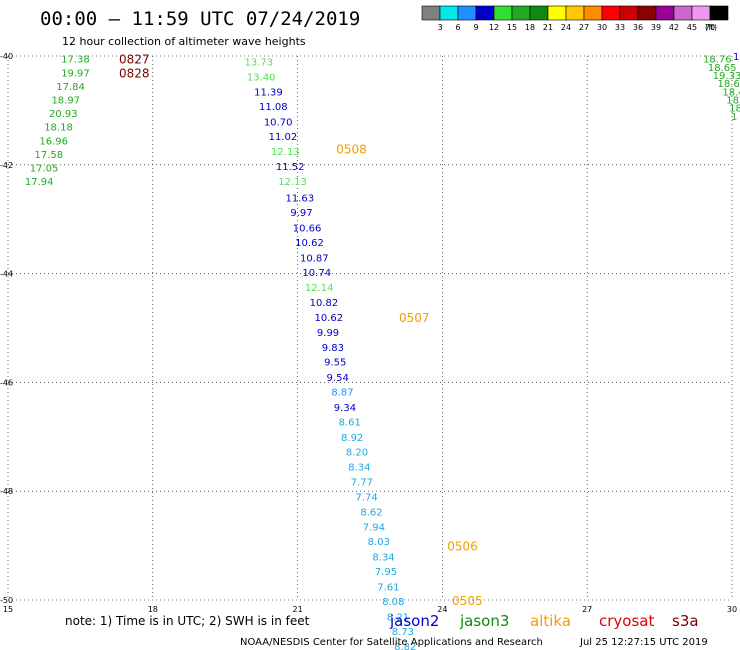 The height and width of the screenshot is (650, 740). I want to click on wave-height-label: 10.87, so click(314, 258).